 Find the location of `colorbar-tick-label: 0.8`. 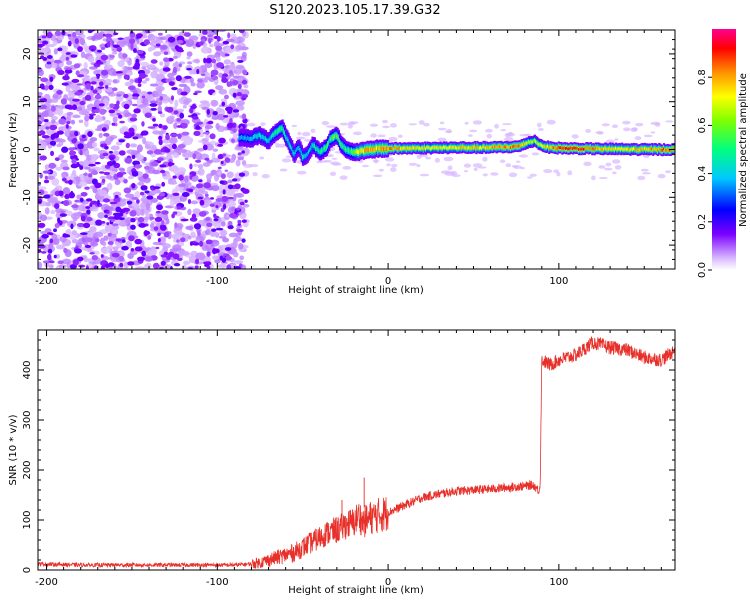

colorbar-tick-label: 0.8 is located at coordinates (702, 77).